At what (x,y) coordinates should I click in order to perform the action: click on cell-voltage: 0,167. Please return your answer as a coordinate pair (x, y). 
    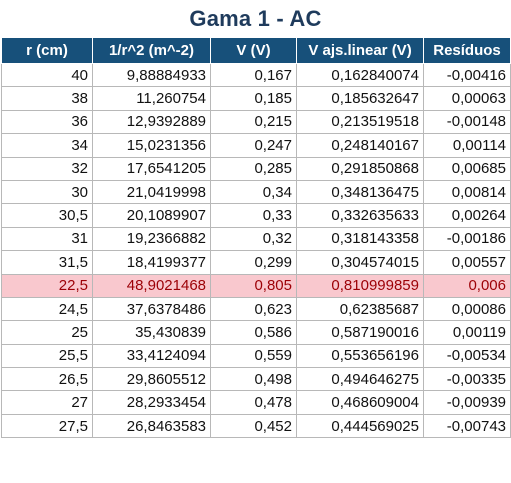
    Looking at the image, I should click on (253, 75).